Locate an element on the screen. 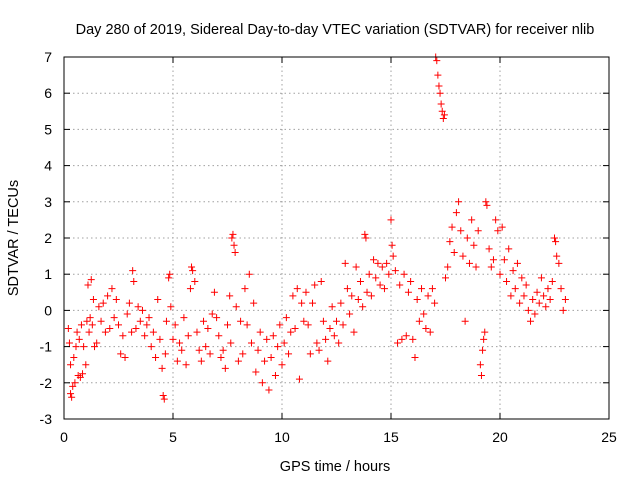  x-tick-label: 5 is located at coordinates (173, 437).